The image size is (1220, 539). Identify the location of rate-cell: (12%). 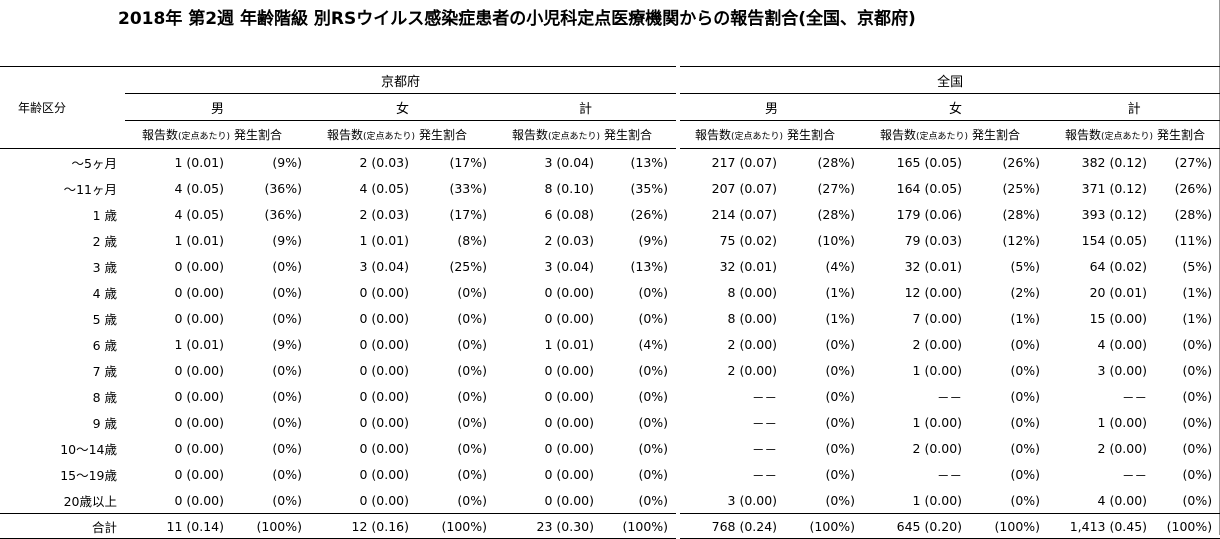
(1021, 240).